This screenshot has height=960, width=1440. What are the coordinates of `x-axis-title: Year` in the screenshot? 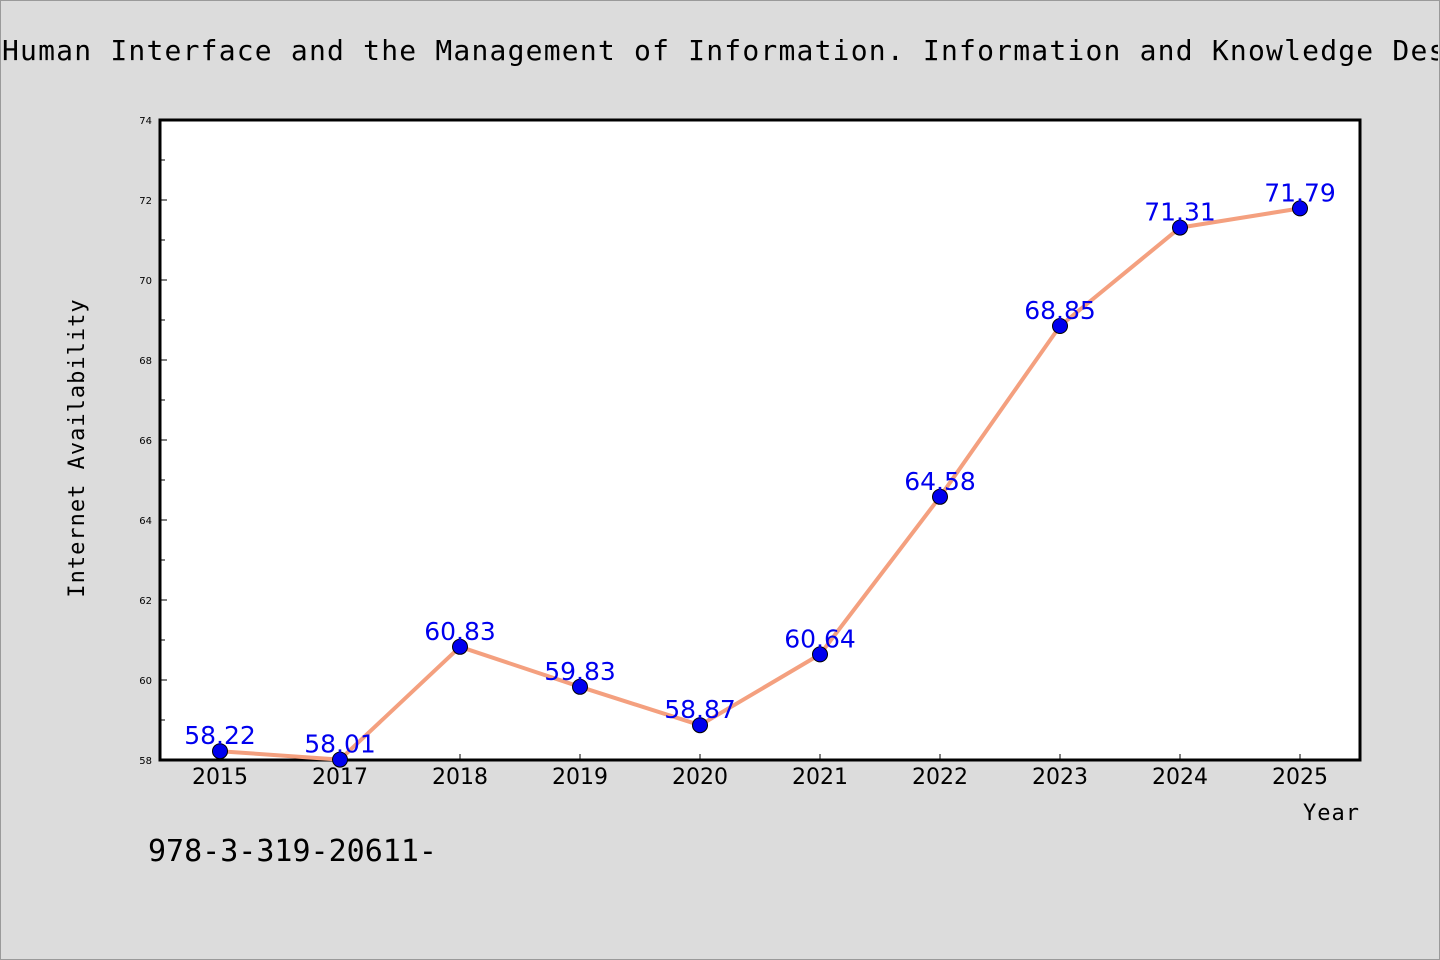 It's located at (1331, 813).